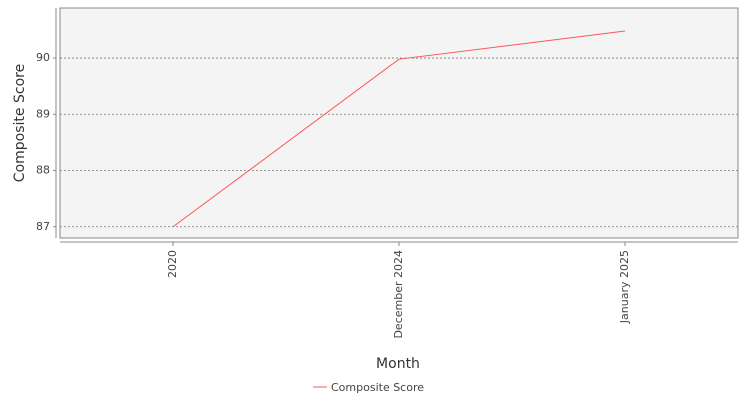  What do you see at coordinates (172, 264) in the screenshot?
I see `x-tick-label: 2020` at bounding box center [172, 264].